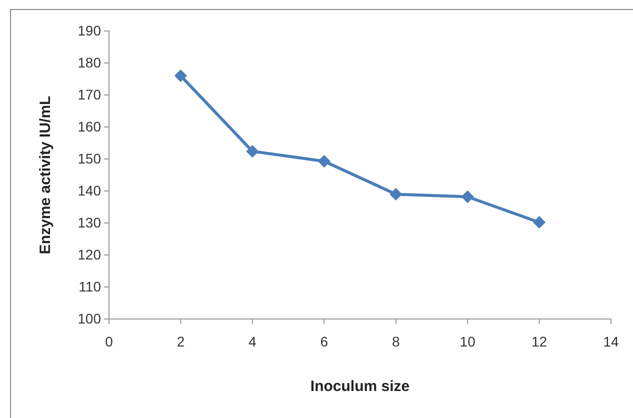  Describe the element at coordinates (90, 62) in the screenshot. I see `y-tick-label: 180` at that location.